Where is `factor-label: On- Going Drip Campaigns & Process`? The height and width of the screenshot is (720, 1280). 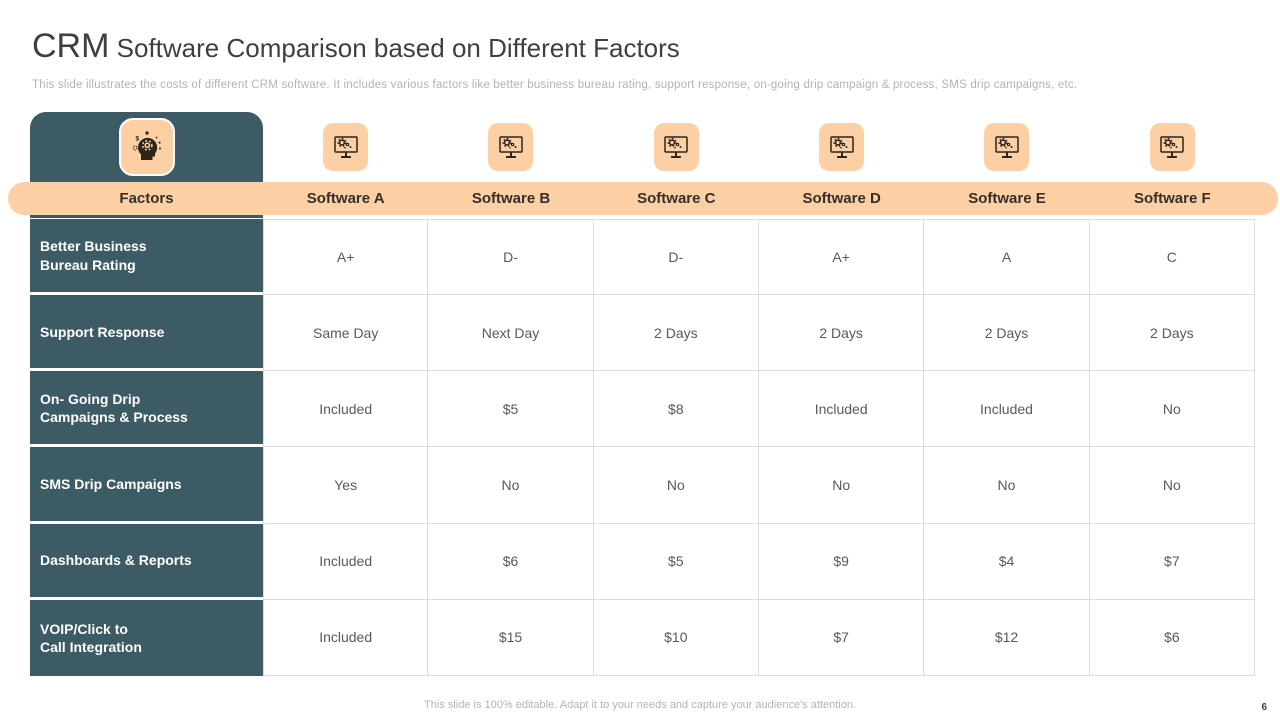
factor-label: On- Going Drip Campaigns & Process is located at coordinates (146, 409).